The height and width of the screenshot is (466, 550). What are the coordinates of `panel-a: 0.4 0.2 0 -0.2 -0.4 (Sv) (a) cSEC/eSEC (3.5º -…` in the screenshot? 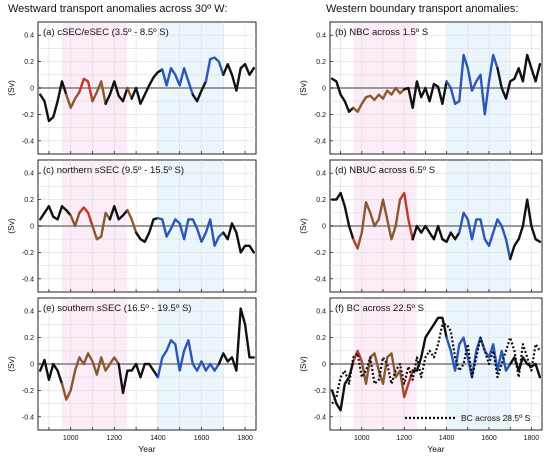 It's located at (131, 88).